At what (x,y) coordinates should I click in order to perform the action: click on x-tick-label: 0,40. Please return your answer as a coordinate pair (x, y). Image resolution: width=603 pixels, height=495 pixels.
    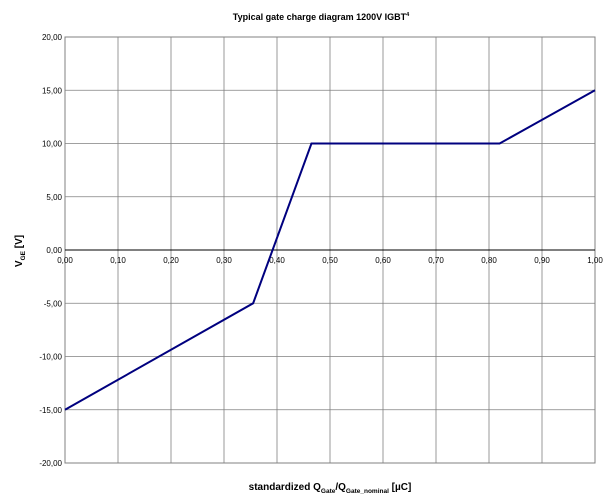
    Looking at the image, I should click on (277, 260).